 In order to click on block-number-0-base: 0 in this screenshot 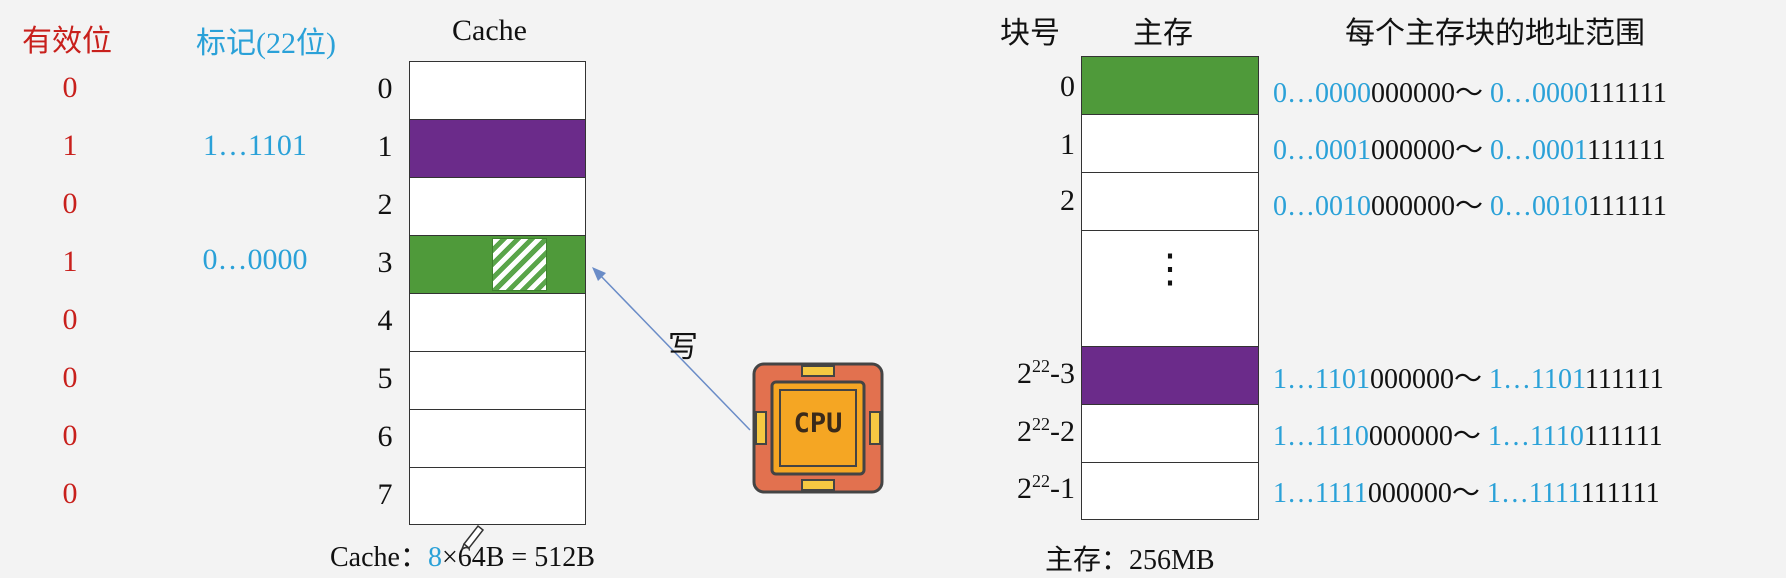, I will do `click(1067, 86)`.